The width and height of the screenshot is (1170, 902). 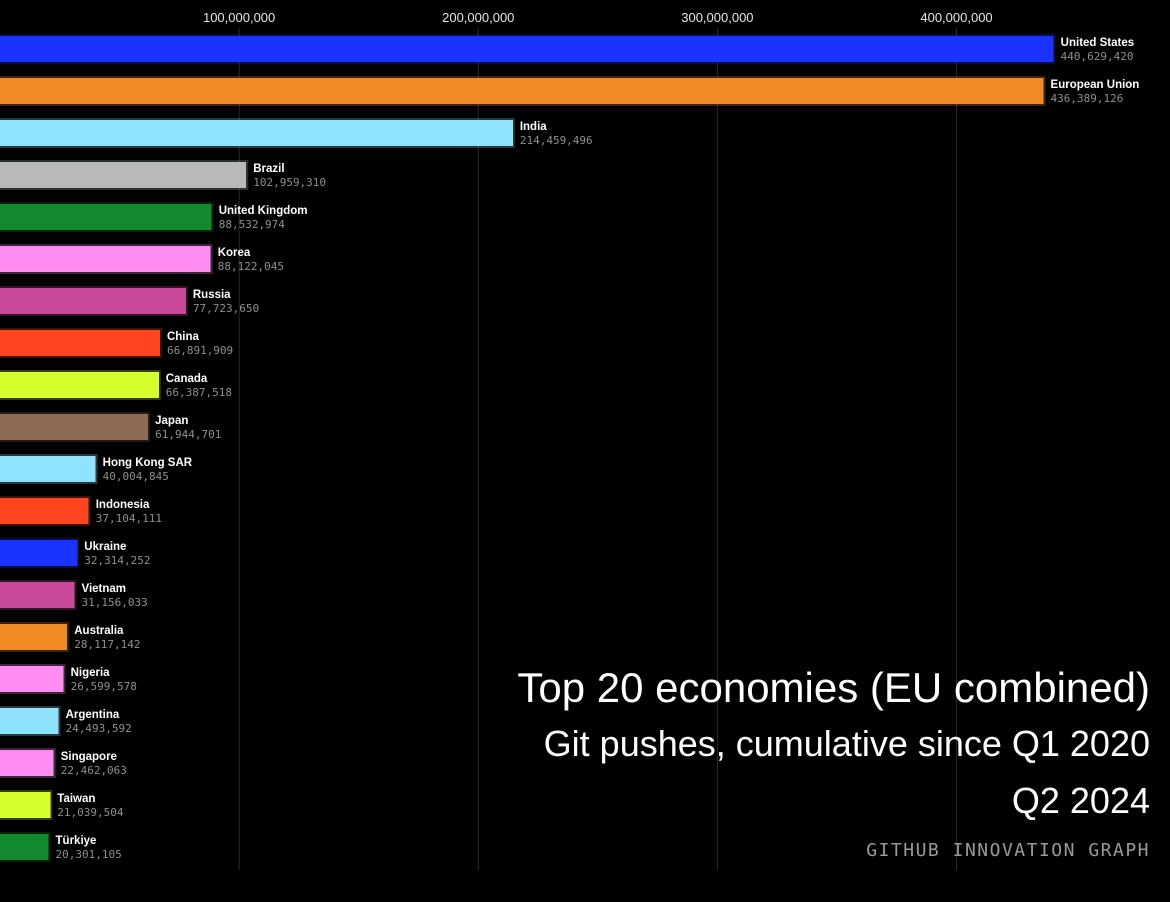 What do you see at coordinates (1098, 43) in the screenshot?
I see `category-label: United States` at bounding box center [1098, 43].